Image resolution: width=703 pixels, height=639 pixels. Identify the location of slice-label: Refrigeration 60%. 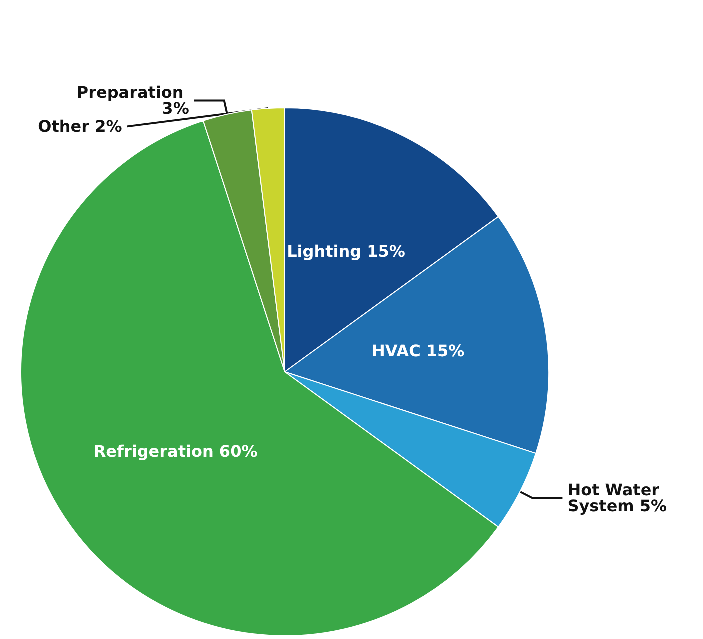
(176, 451).